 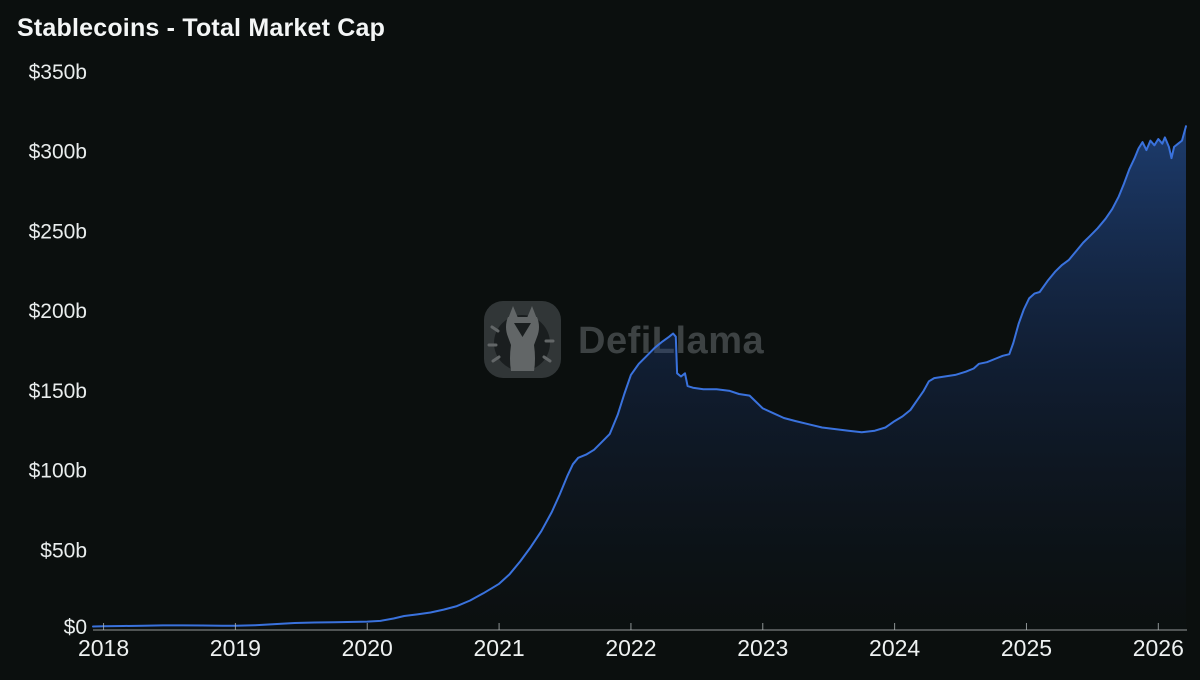 What do you see at coordinates (58, 311) in the screenshot?
I see `y-axis-tick-label: $200b` at bounding box center [58, 311].